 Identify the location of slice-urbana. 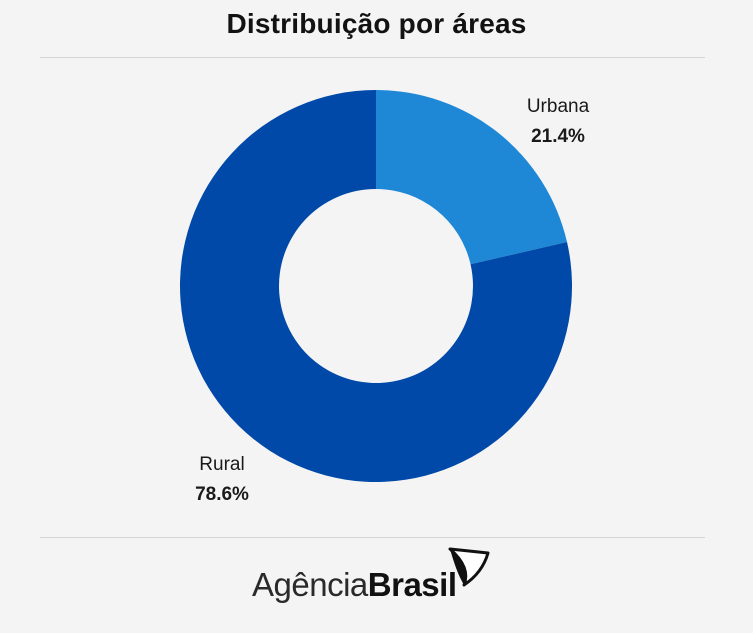
(472, 177).